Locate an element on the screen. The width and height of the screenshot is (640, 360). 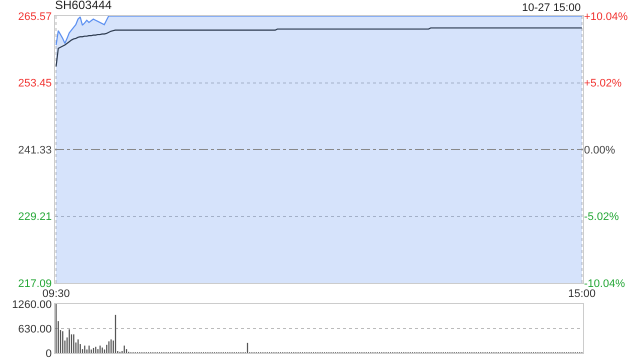
y-tick-label: 265.57 is located at coordinates (35, 16).